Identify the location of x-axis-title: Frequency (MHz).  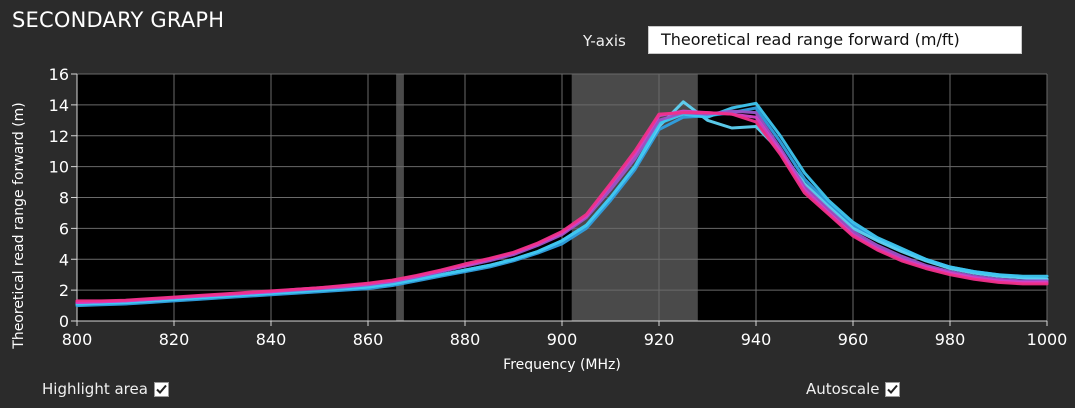
(562, 365).